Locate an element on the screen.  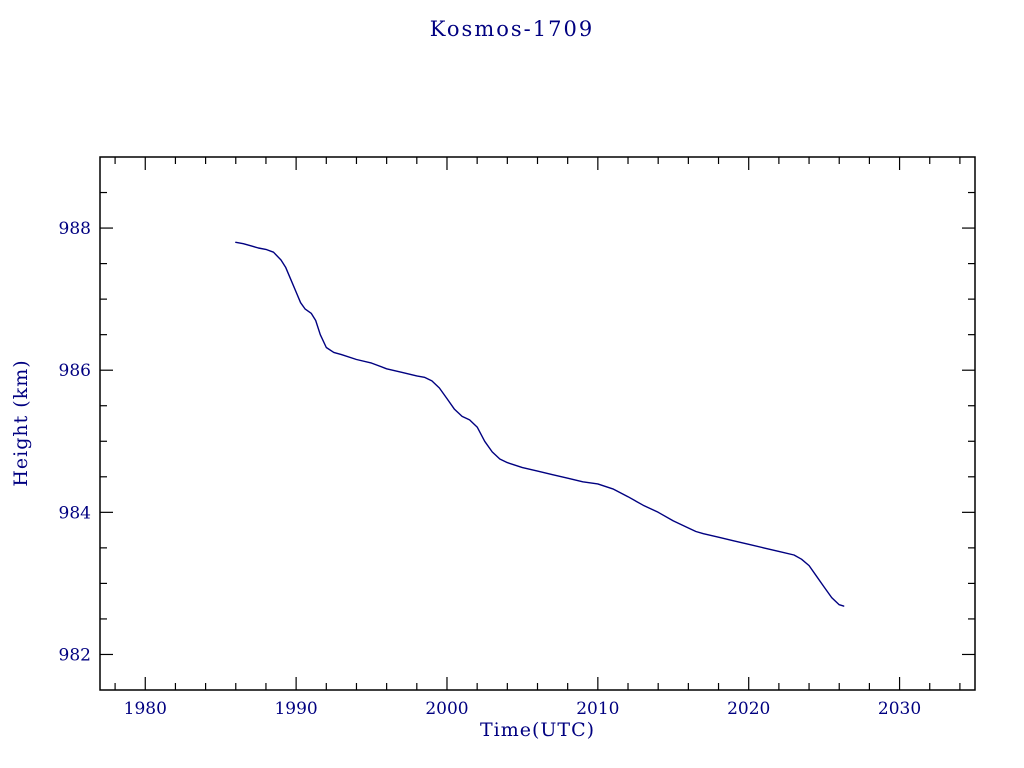
x-tick-label: 1980 is located at coordinates (145, 709).